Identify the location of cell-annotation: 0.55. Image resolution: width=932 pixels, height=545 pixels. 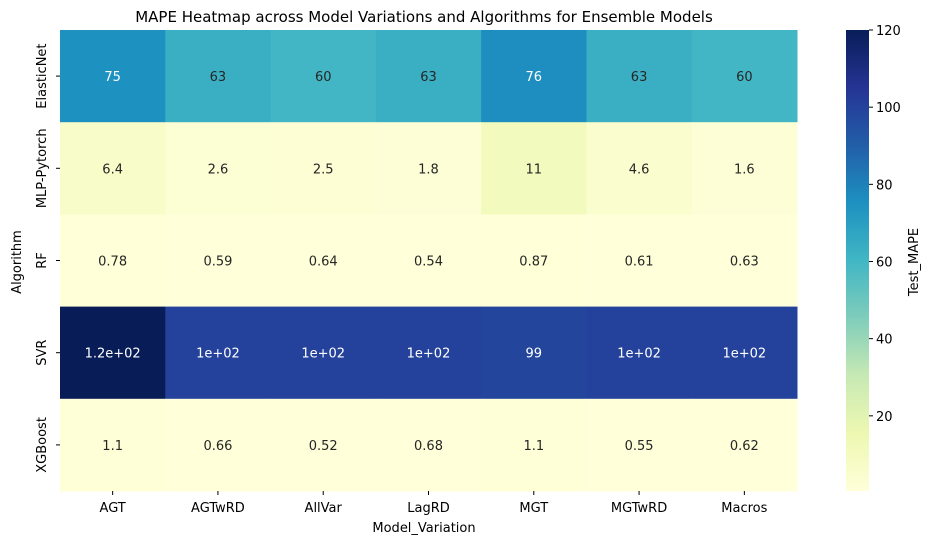
(639, 446).